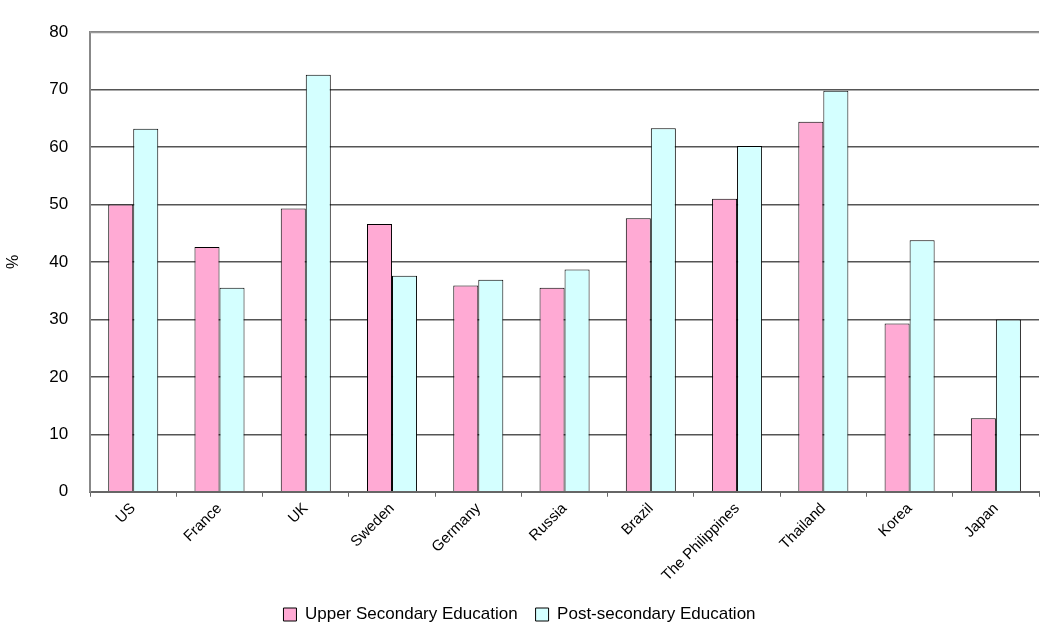  What do you see at coordinates (59, 319) in the screenshot?
I see `y-tick-label: 30` at bounding box center [59, 319].